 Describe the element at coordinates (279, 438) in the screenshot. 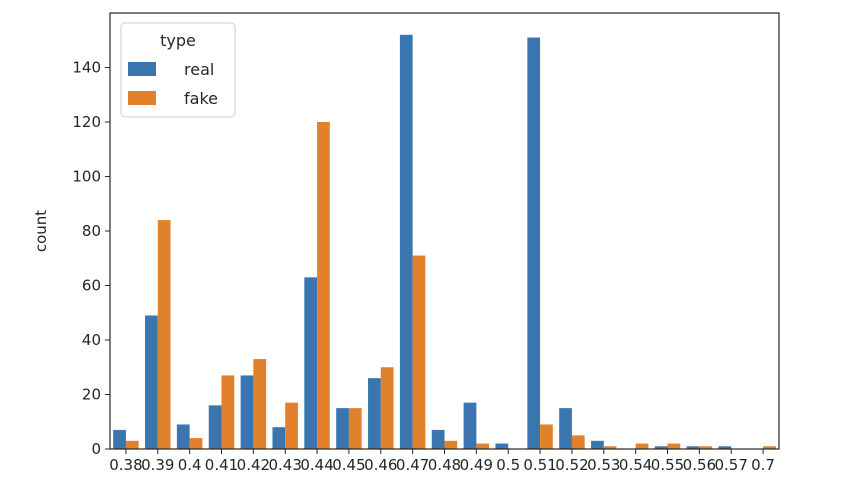

I see `bar-real-0.43` at that location.